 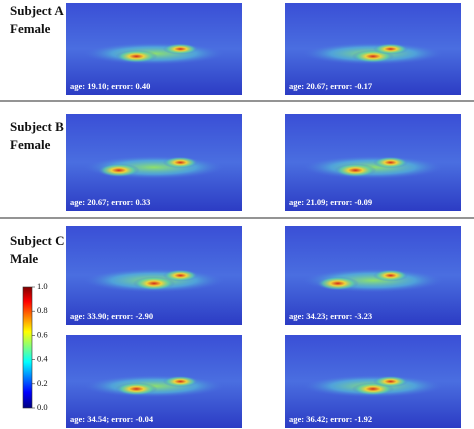 What do you see at coordinates (111, 316) in the screenshot?
I see `image-caption: age: 33.90; error: -2.90` at bounding box center [111, 316].